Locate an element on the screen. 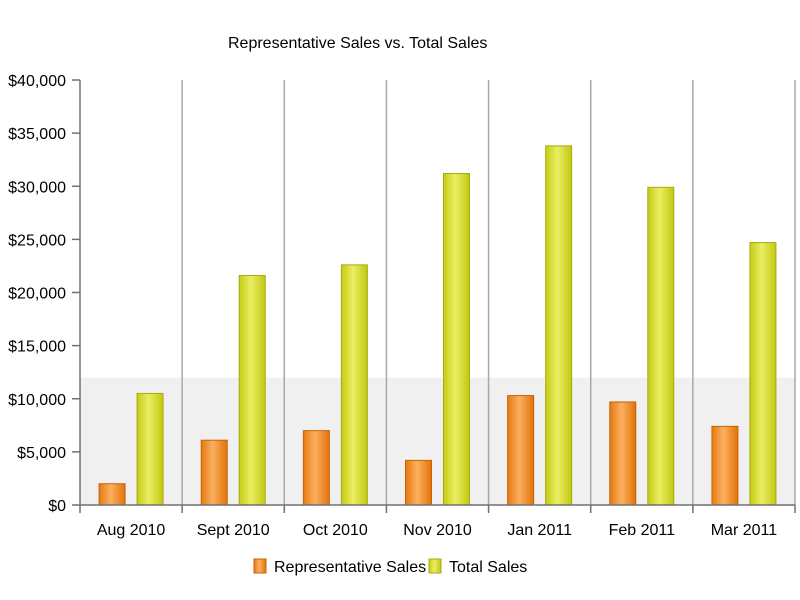 The width and height of the screenshot is (800, 600). y-tick-label: $0 is located at coordinates (57, 506).